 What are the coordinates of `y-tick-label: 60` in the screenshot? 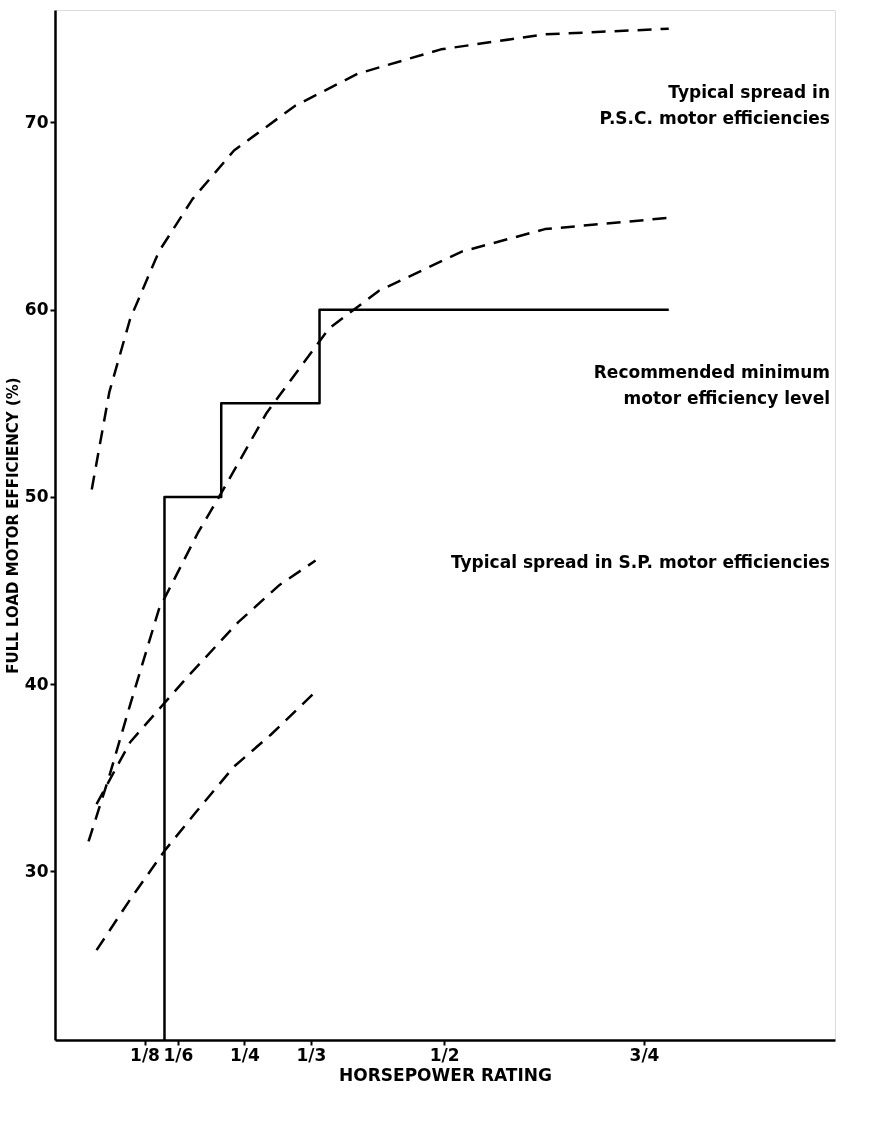 It's located at (36, 309).